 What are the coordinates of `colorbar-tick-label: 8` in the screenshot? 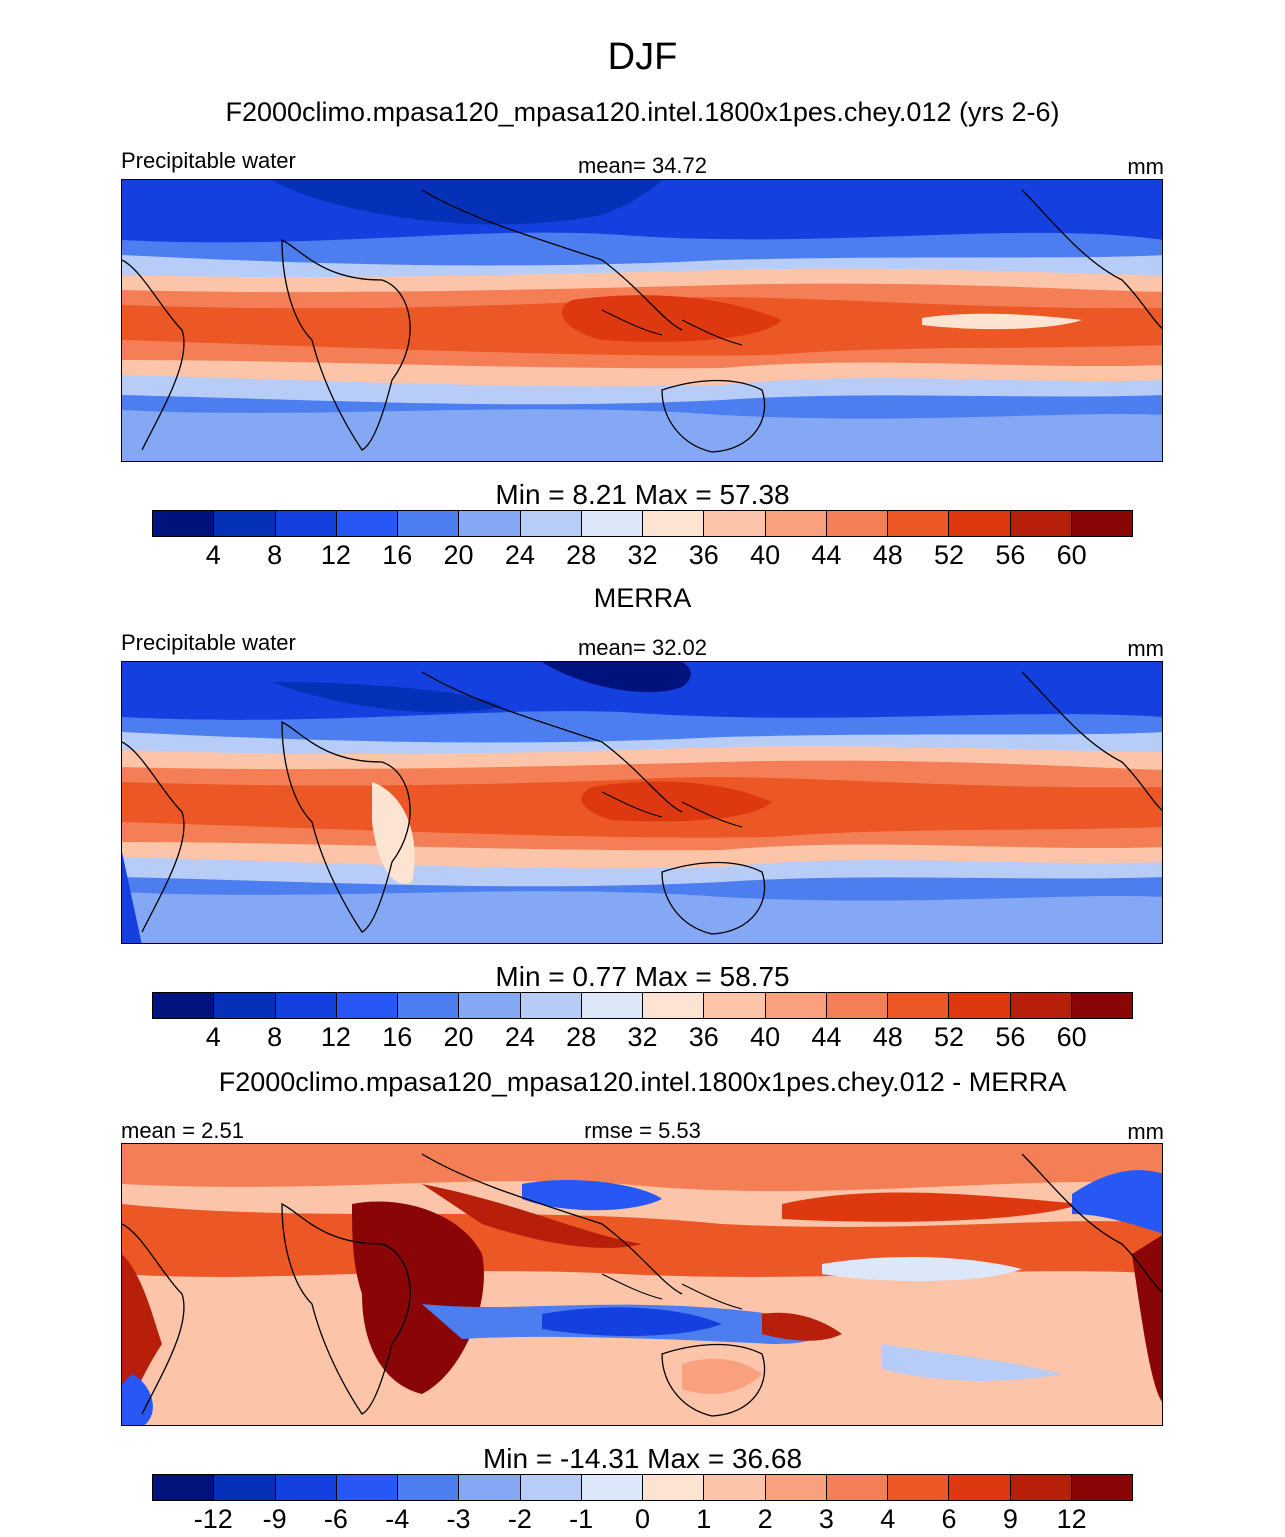 It's located at (275, 1037).